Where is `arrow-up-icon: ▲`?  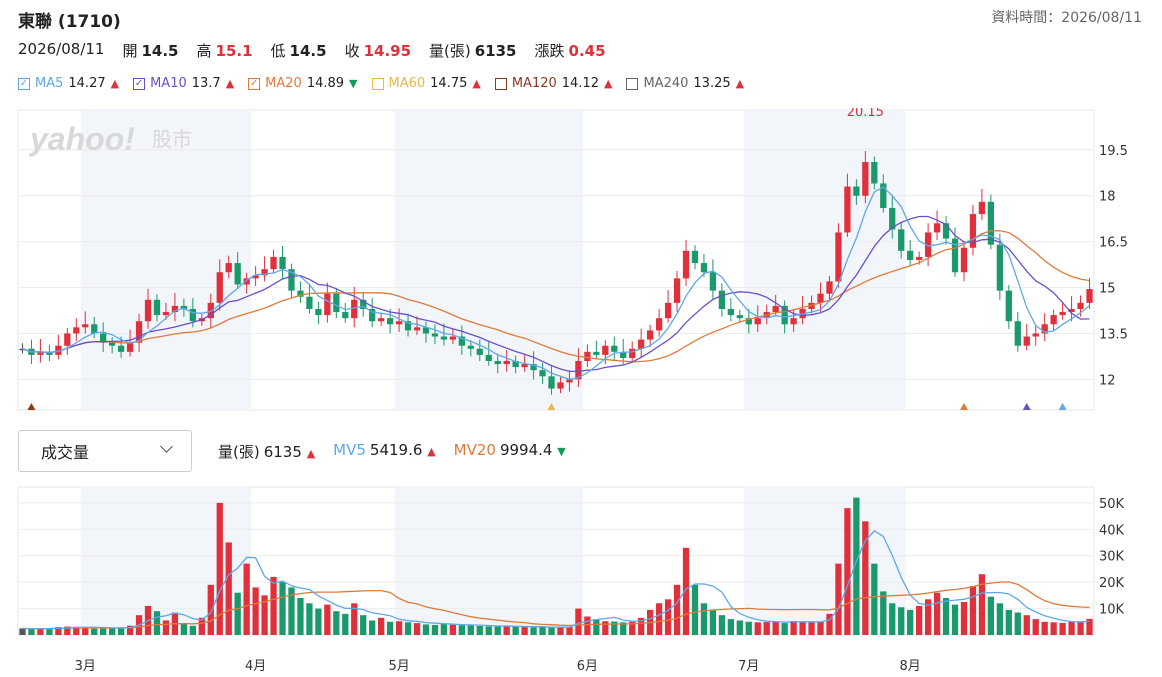 arrow-up-icon: ▲ is located at coordinates (115, 83).